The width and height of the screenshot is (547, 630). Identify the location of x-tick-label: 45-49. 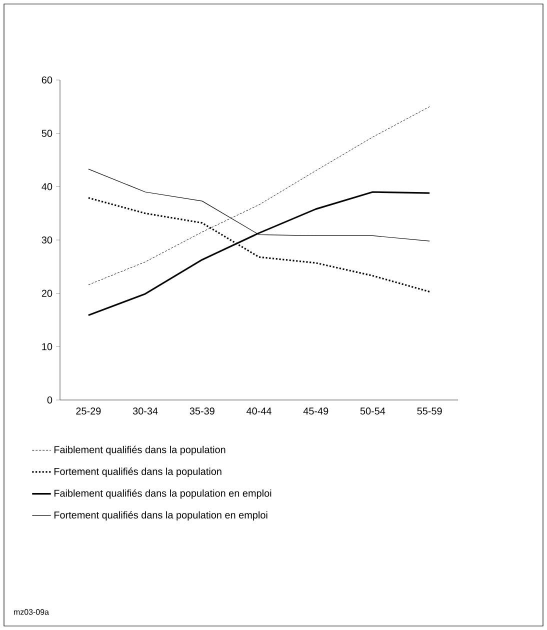
(315, 411).